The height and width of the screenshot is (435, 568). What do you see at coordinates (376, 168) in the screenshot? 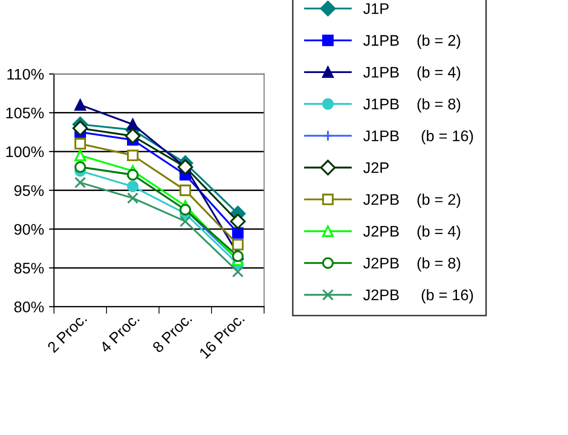
I see `legend-label: J2P` at bounding box center [376, 168].